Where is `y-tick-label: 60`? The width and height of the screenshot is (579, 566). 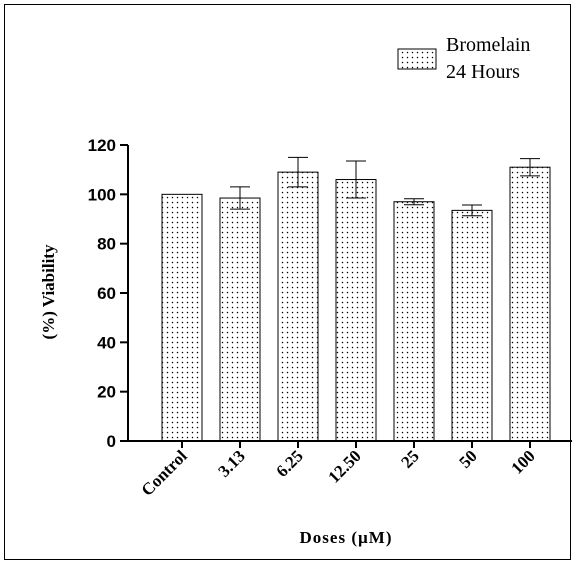
y-tick-label: 60 is located at coordinates (106, 293).